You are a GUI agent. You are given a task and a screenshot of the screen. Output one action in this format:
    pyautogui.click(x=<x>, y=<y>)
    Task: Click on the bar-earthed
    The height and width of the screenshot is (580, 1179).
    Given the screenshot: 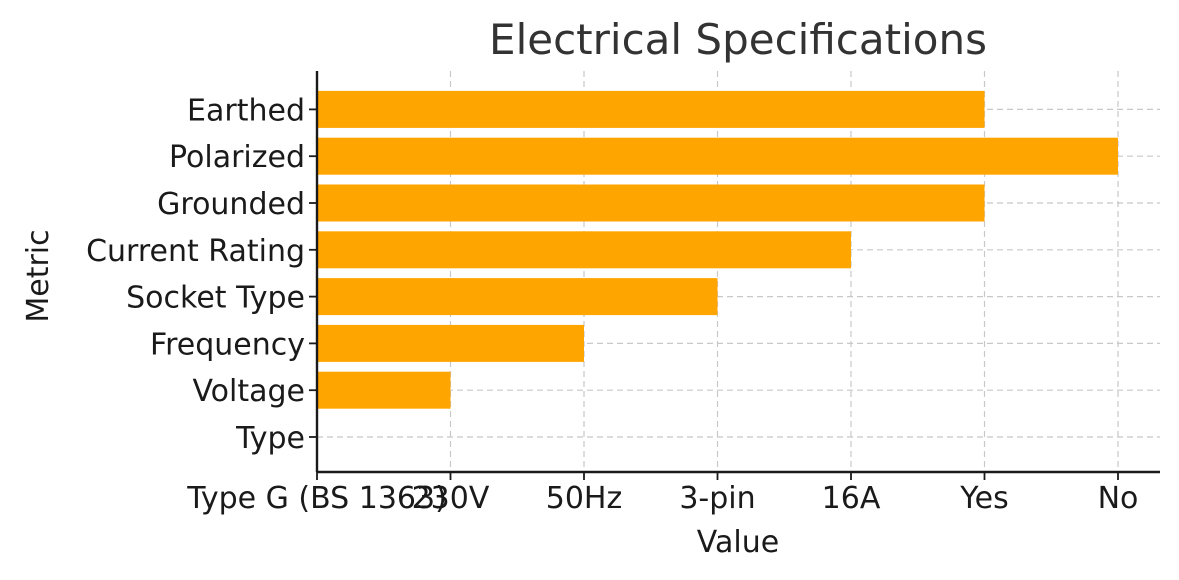 What is the action you would take?
    pyautogui.click(x=651, y=109)
    